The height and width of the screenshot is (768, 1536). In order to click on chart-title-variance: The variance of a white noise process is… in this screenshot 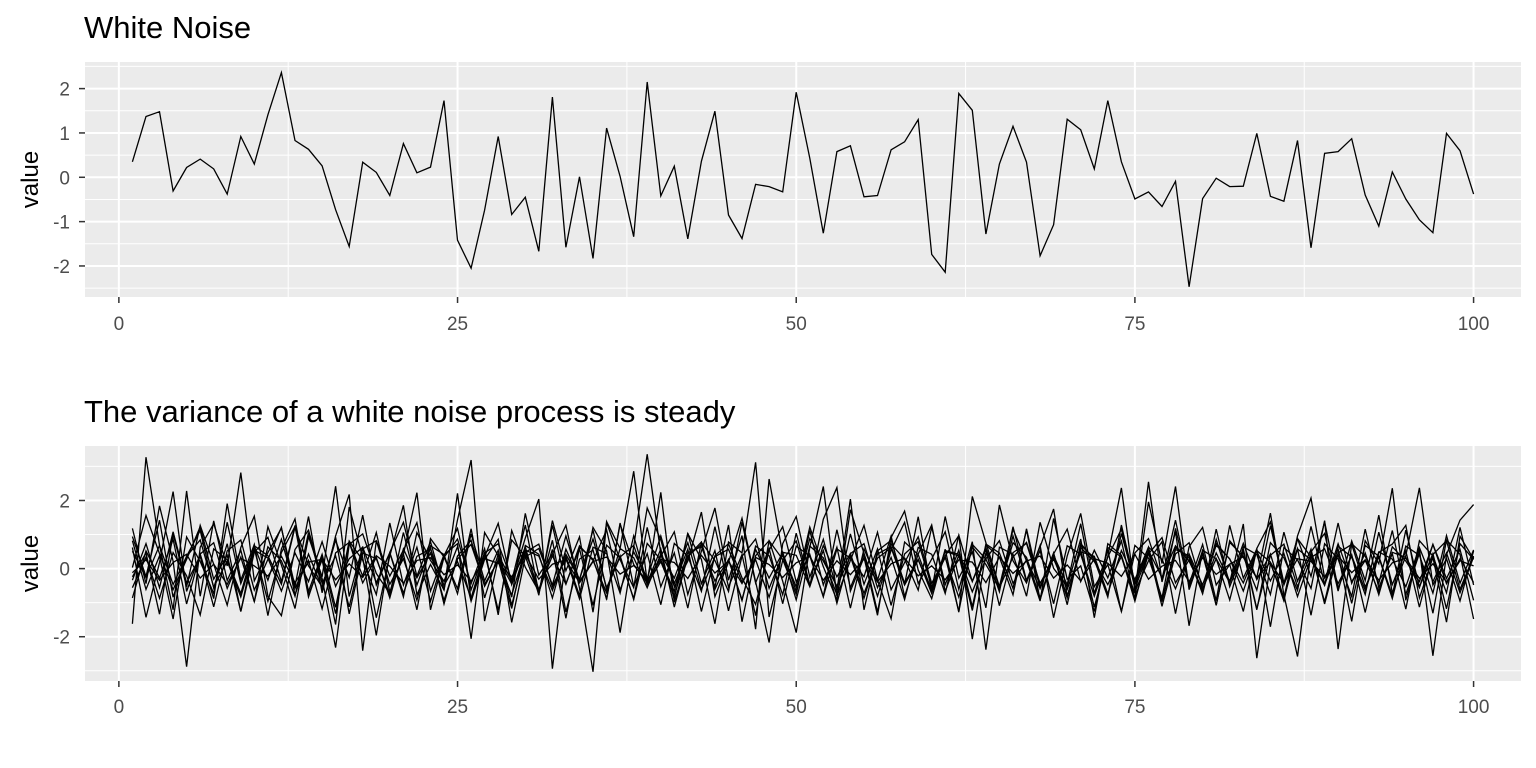, I will do `click(410, 411)`.